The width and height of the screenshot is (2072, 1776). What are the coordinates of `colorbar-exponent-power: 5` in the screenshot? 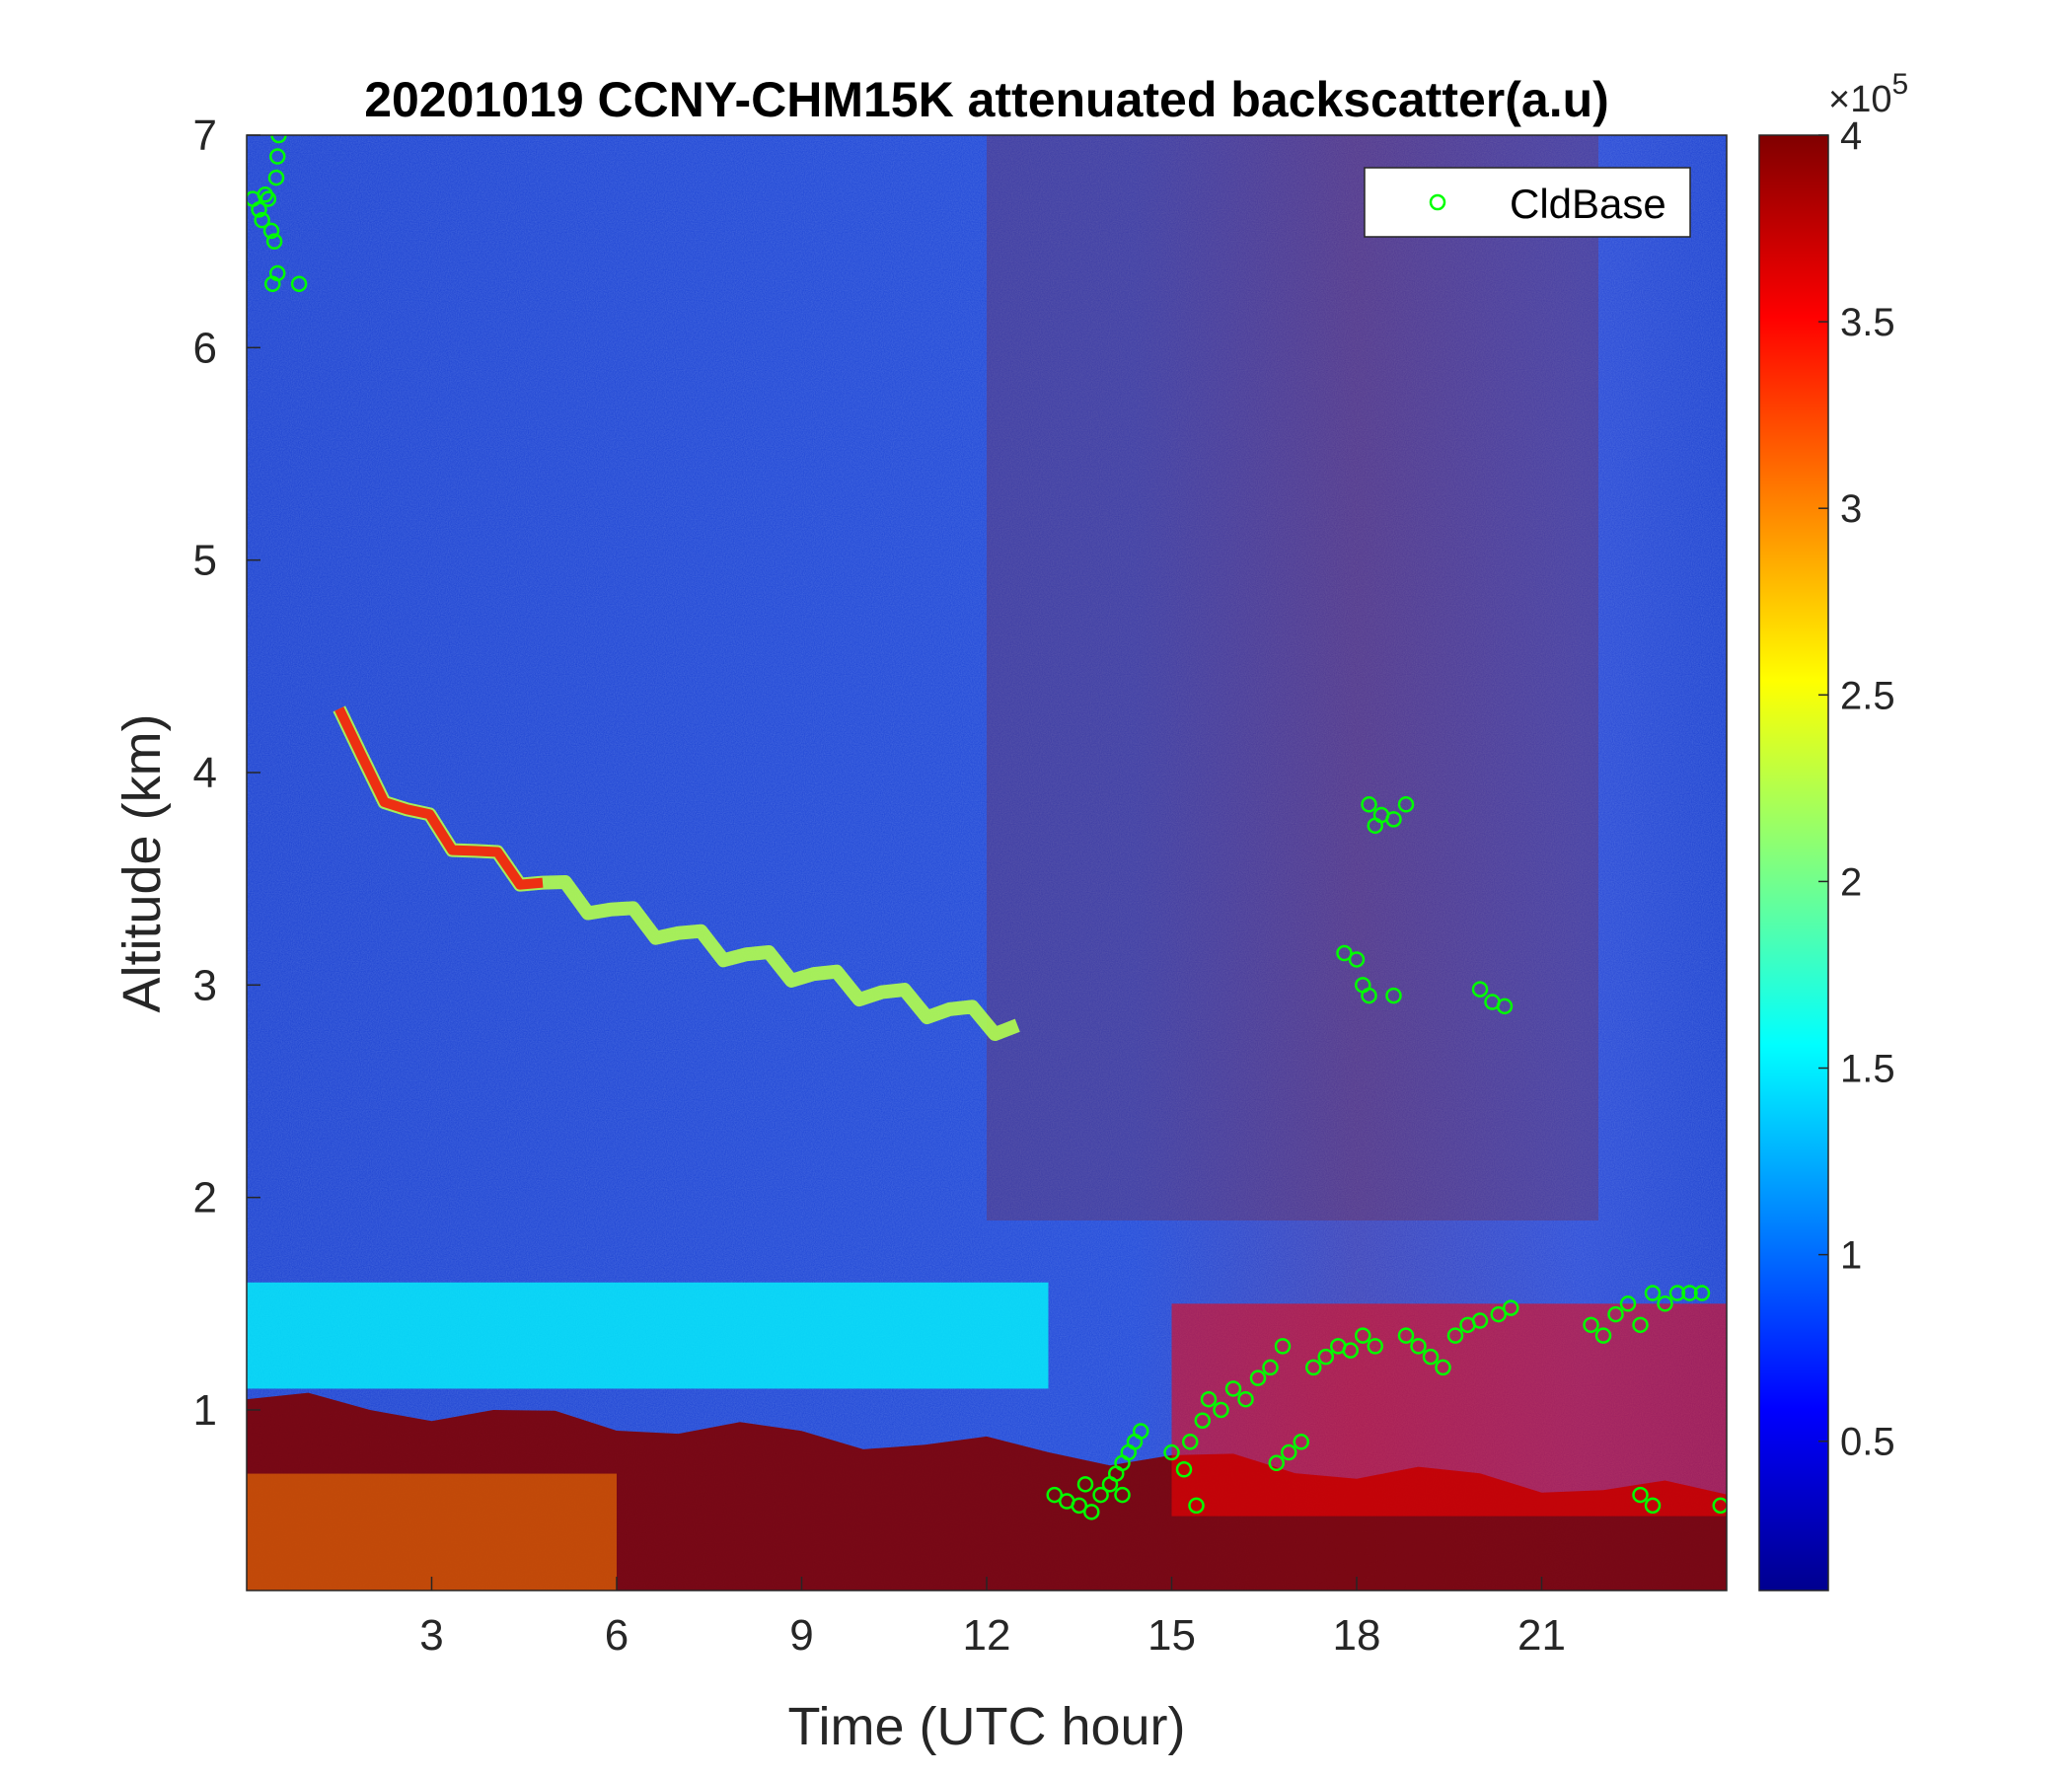 It's located at (1900, 85).